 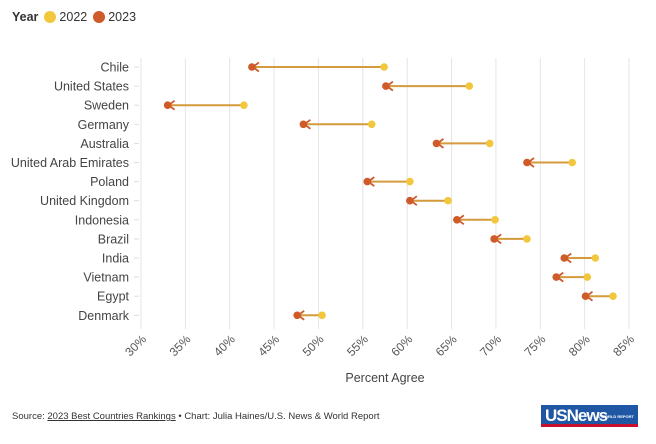 I want to click on y-category-label: United States, so click(x=91, y=87).